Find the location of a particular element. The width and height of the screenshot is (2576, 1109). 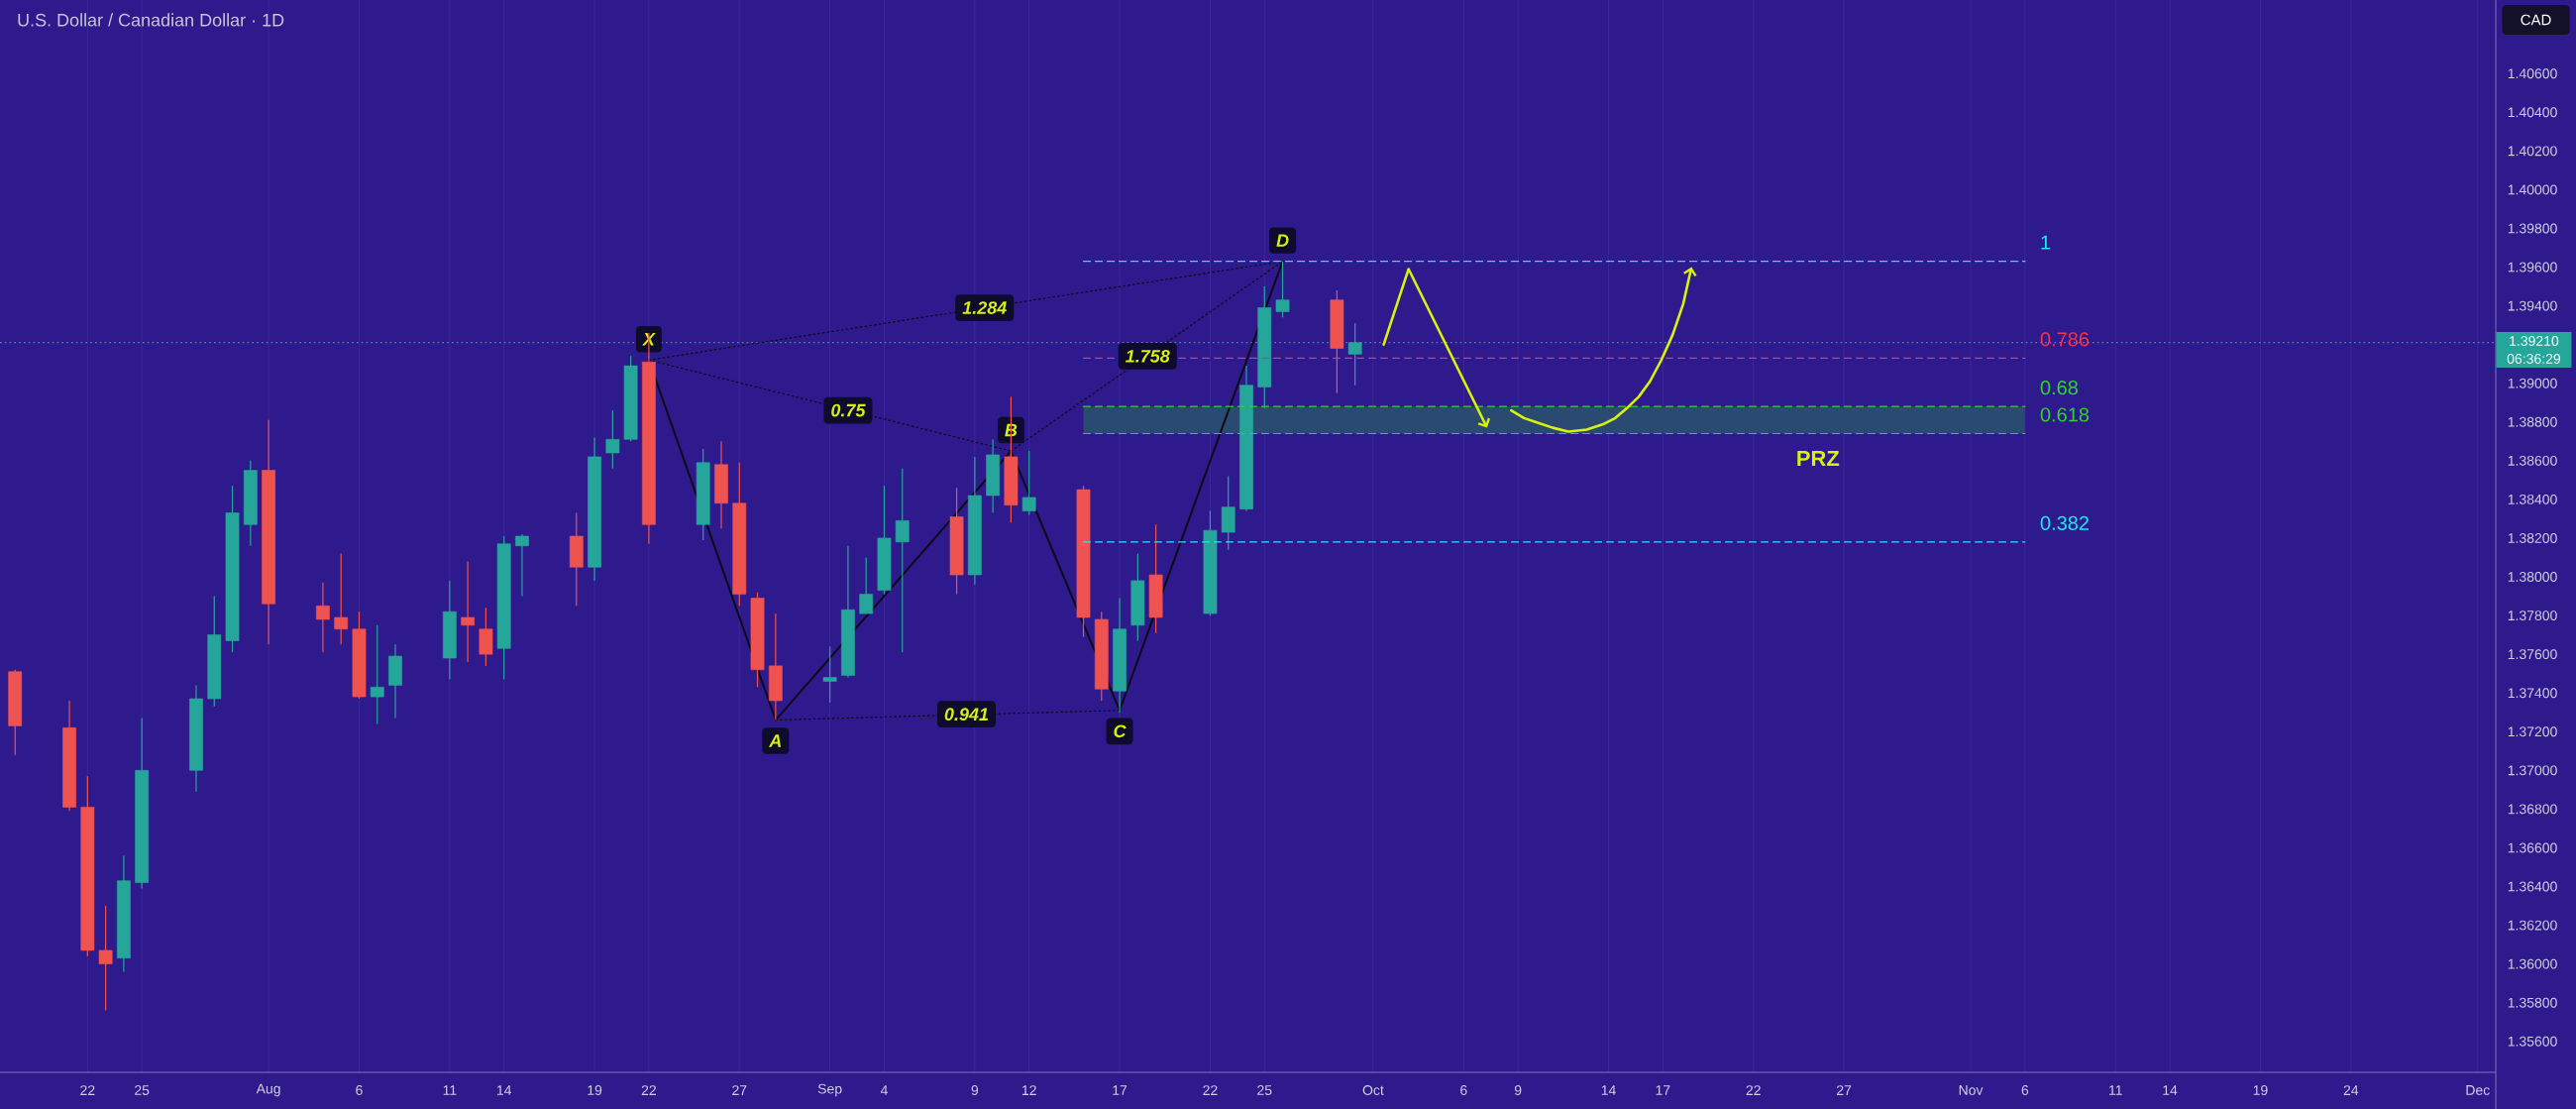

x-tick-label: 4 is located at coordinates (884, 1090).